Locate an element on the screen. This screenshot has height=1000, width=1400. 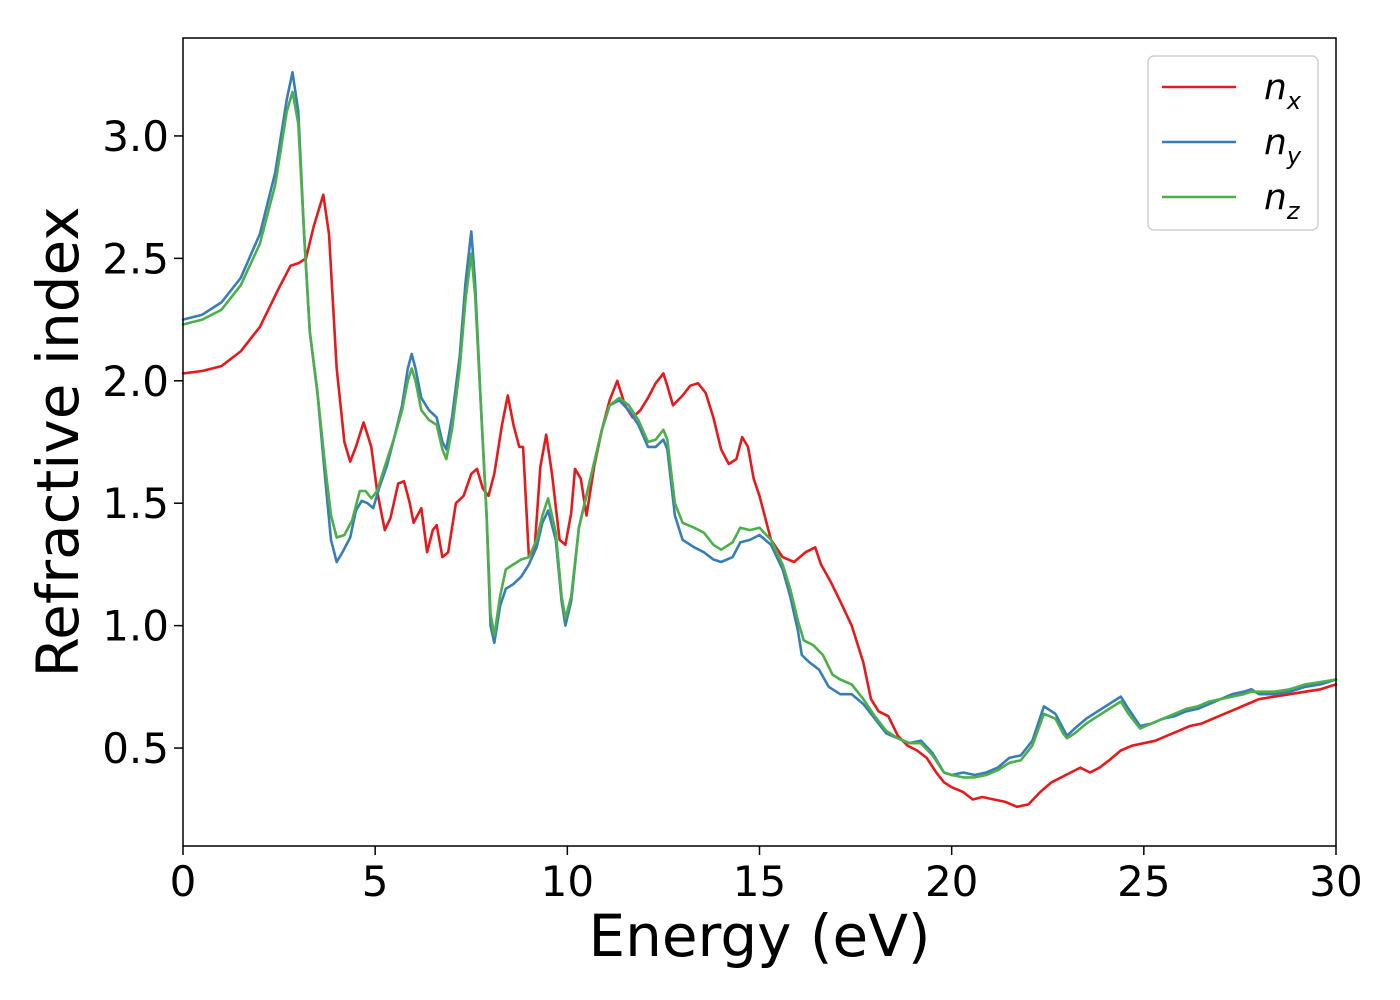
x-tick-label: 10 is located at coordinates (567, 881).